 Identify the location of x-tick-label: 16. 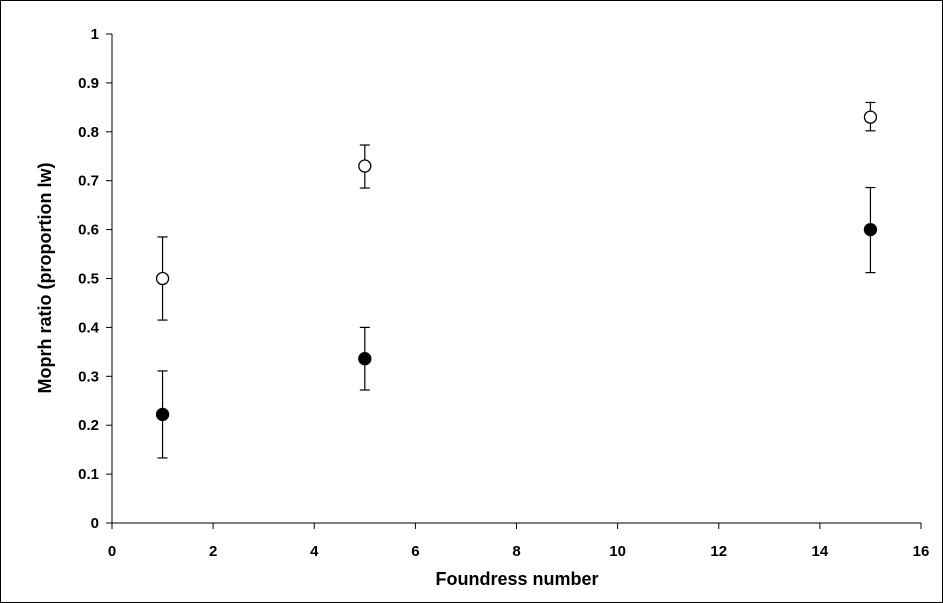
(921, 551).